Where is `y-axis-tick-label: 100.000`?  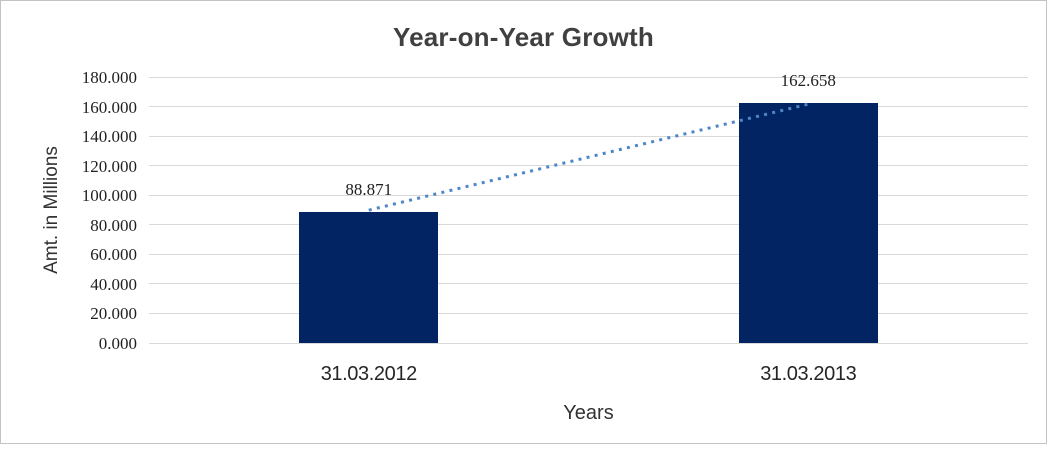 y-axis-tick-label: 100.000 is located at coordinates (109, 196).